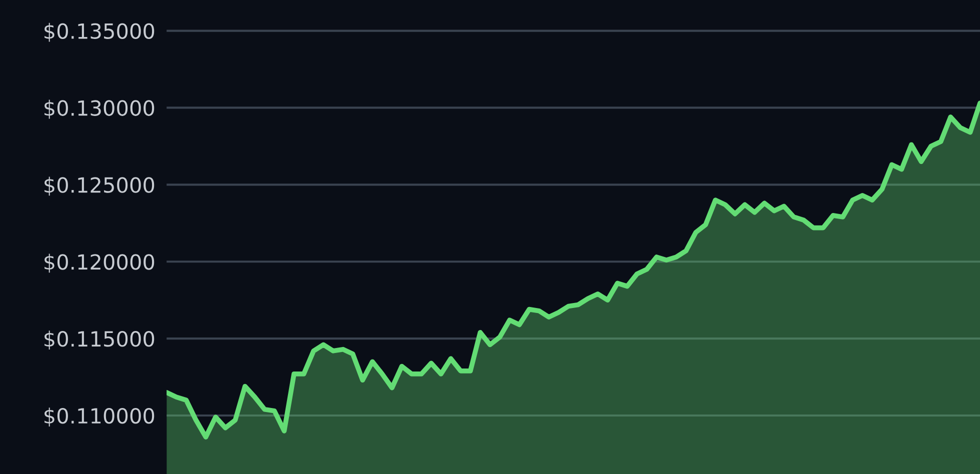 This screenshot has width=980, height=474. Describe the element at coordinates (99, 32) in the screenshot. I see `y-tick-label: $0.135000` at that location.